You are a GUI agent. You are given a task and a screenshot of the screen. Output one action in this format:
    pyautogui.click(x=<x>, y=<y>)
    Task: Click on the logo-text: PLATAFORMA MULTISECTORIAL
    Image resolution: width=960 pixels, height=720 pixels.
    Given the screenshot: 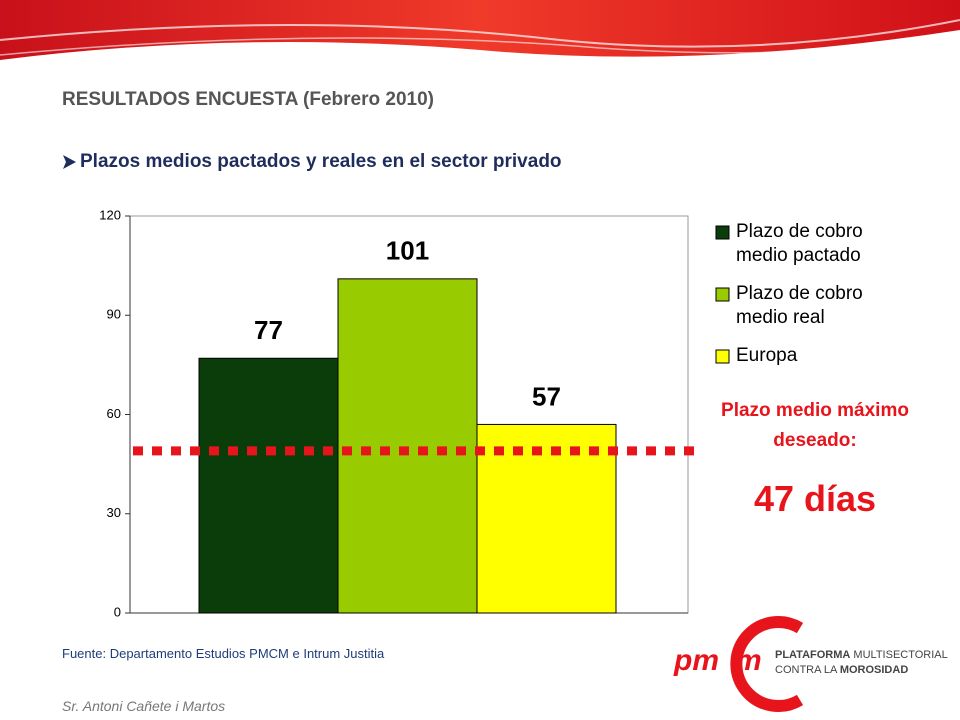 What is the action you would take?
    pyautogui.click(x=861, y=655)
    